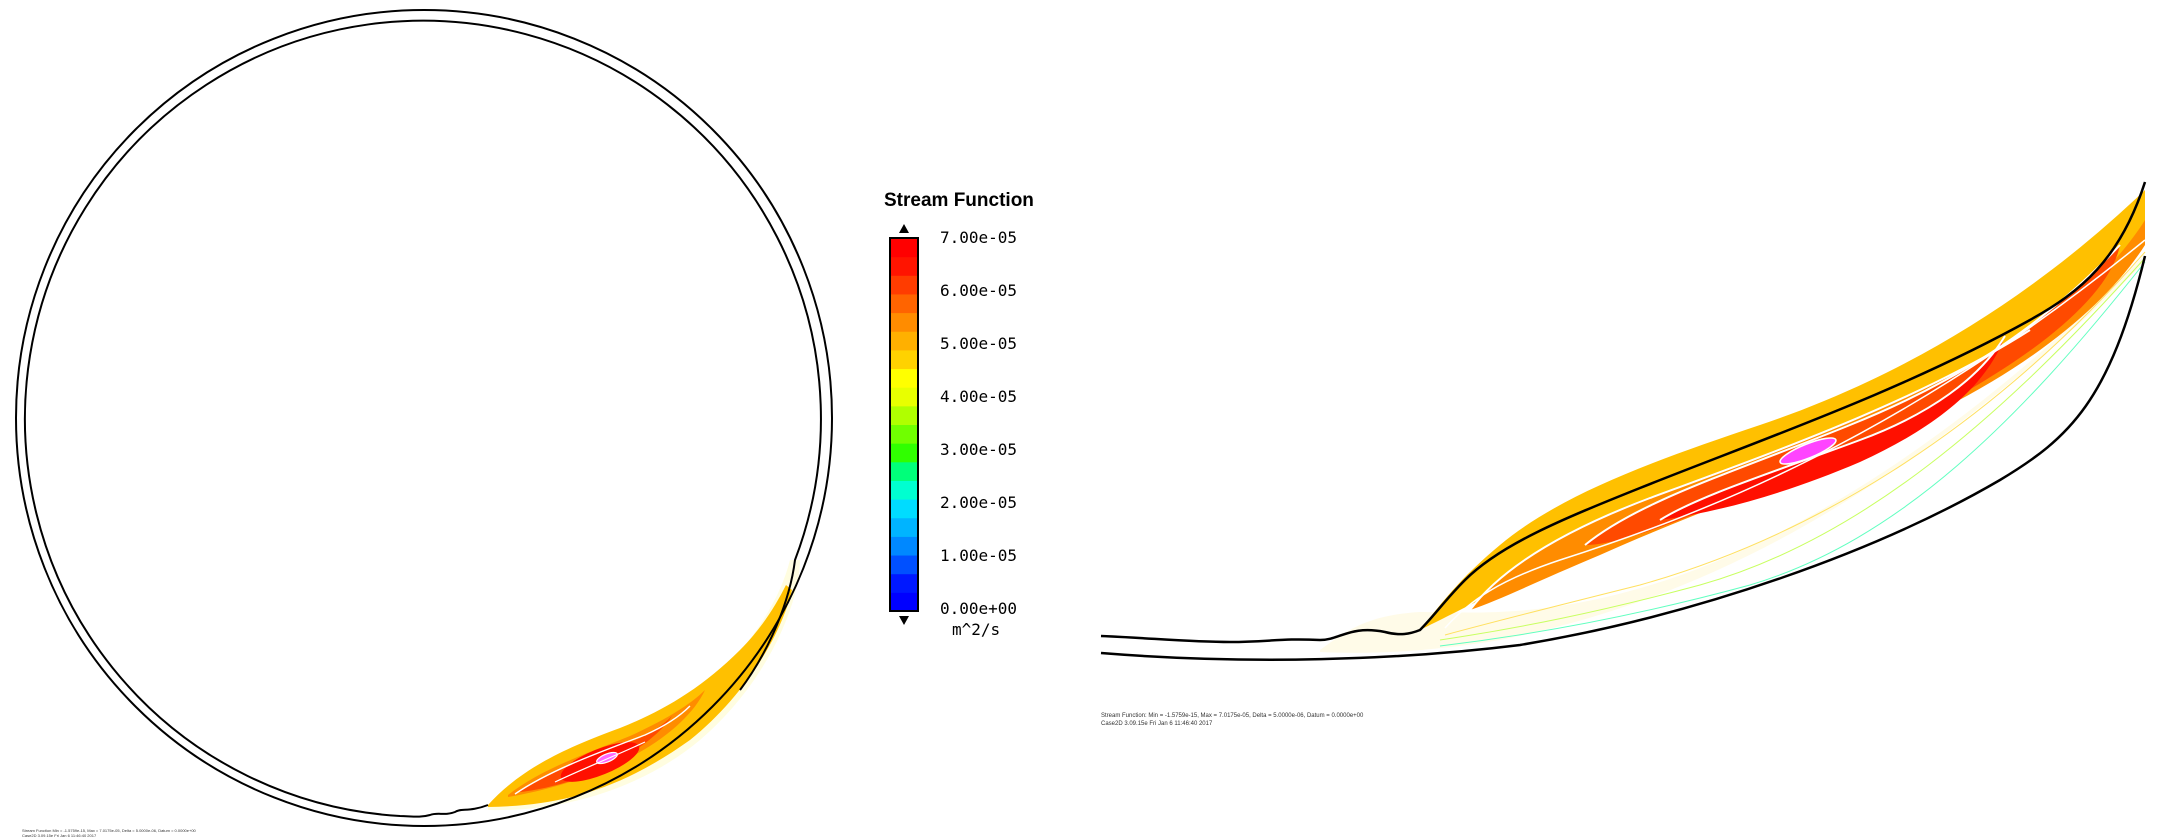 The width and height of the screenshot is (2160, 838). What do you see at coordinates (979, 502) in the screenshot?
I see `colorbar-tick-label: 2.00e-05` at bounding box center [979, 502].